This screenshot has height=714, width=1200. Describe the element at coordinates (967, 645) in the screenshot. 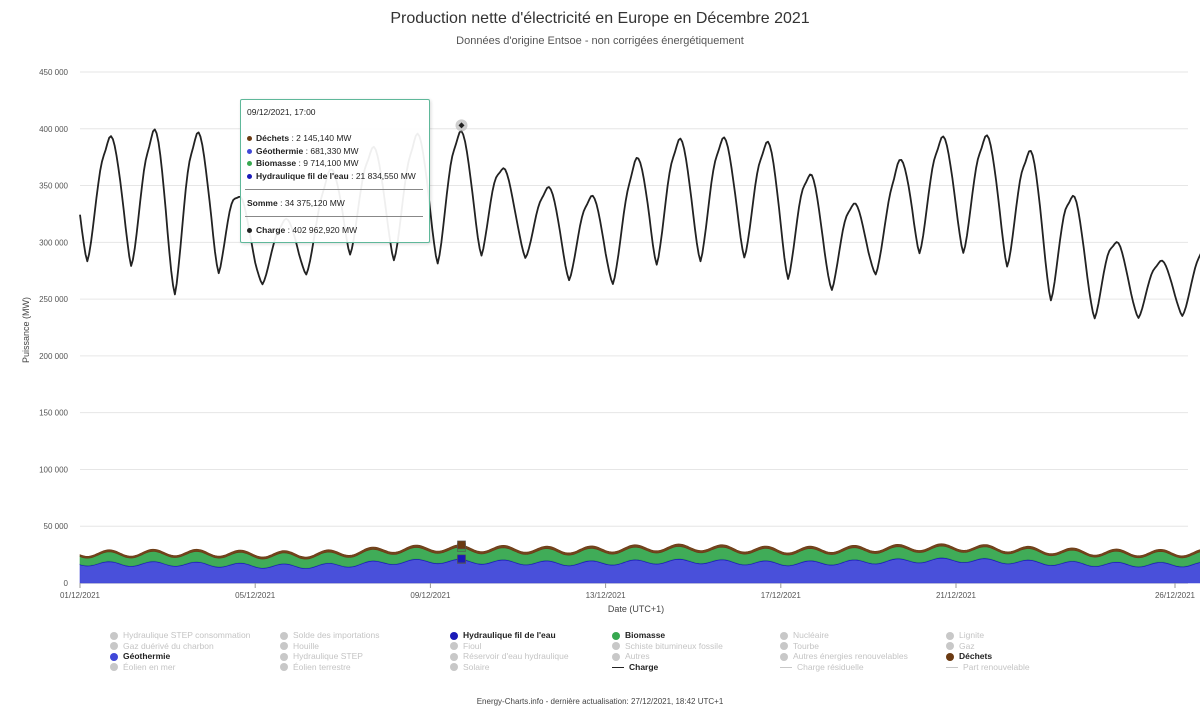

I see `legend-label: Gaz` at that location.